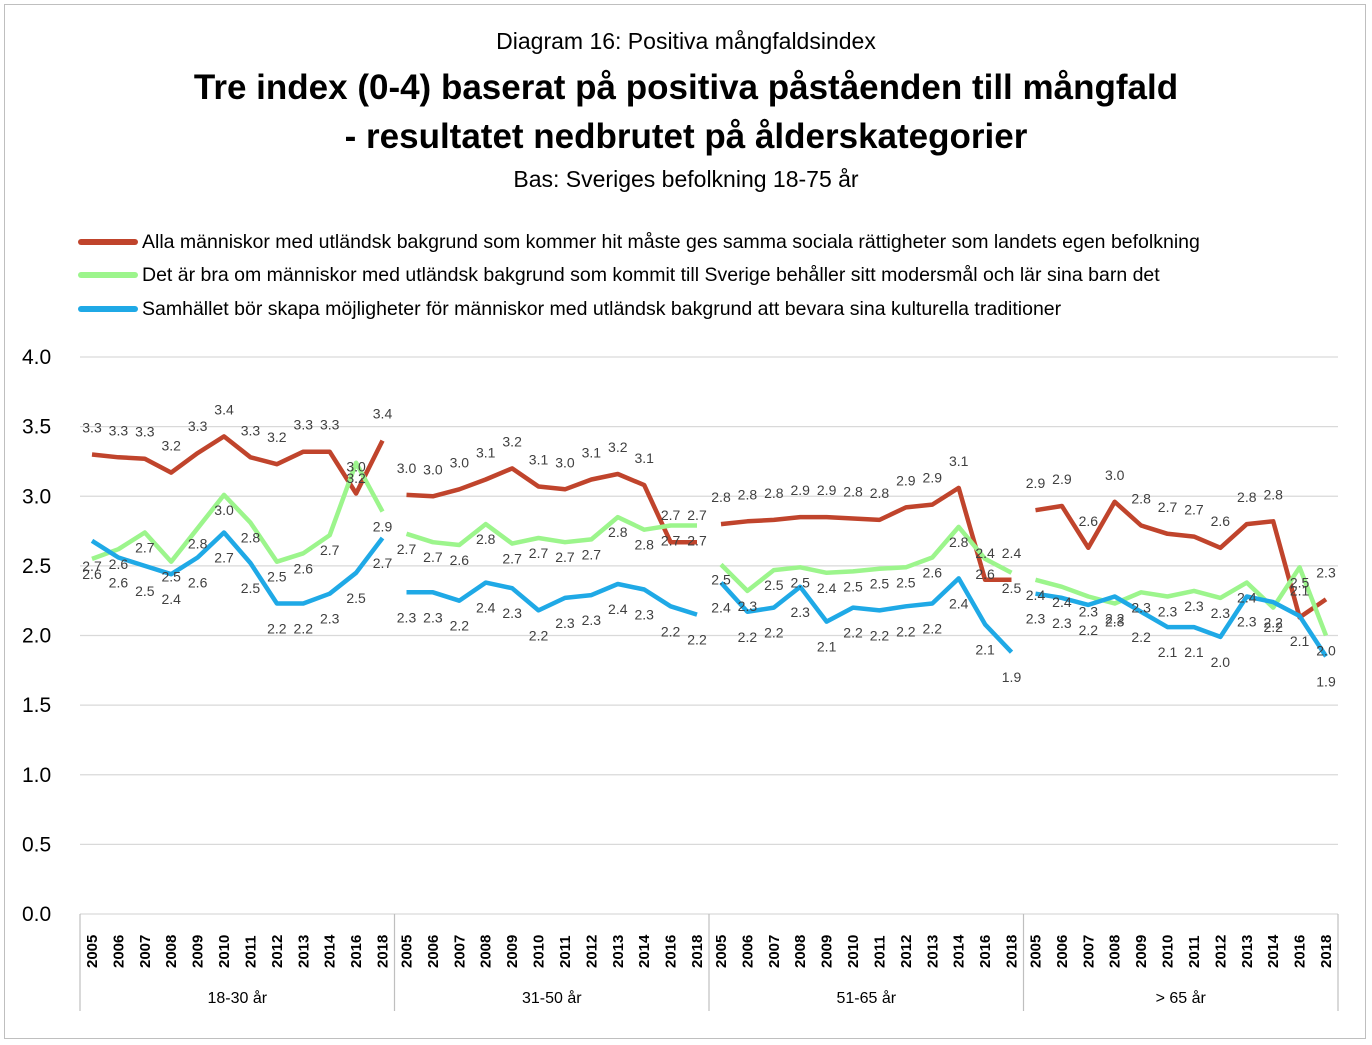 This screenshot has height=1045, width=1372. I want to click on series3-data-label: 2.6, so click(198, 583).